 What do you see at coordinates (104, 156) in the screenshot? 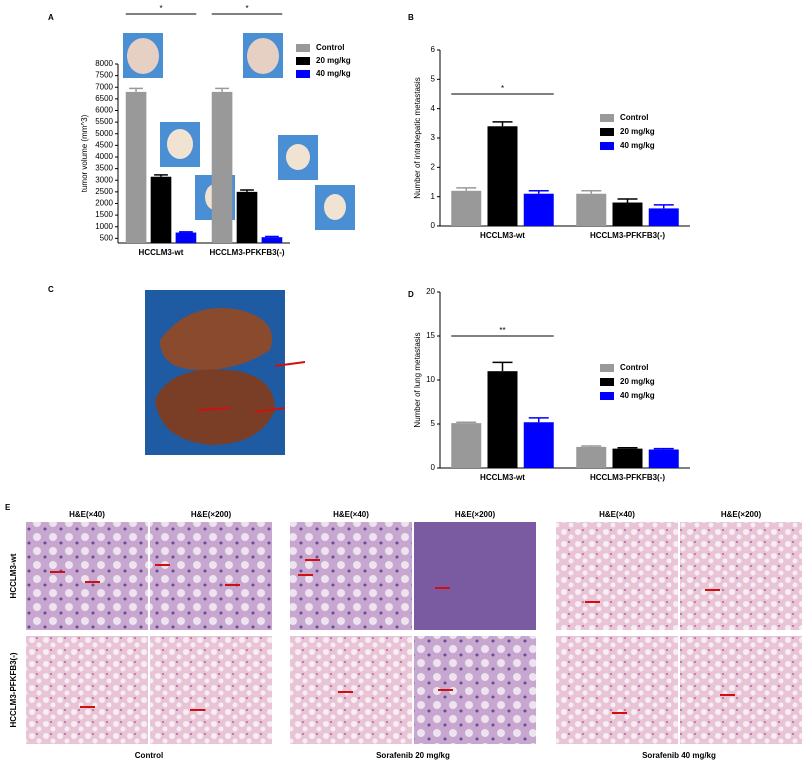
I see `y-tick-label: 4000` at bounding box center [104, 156].